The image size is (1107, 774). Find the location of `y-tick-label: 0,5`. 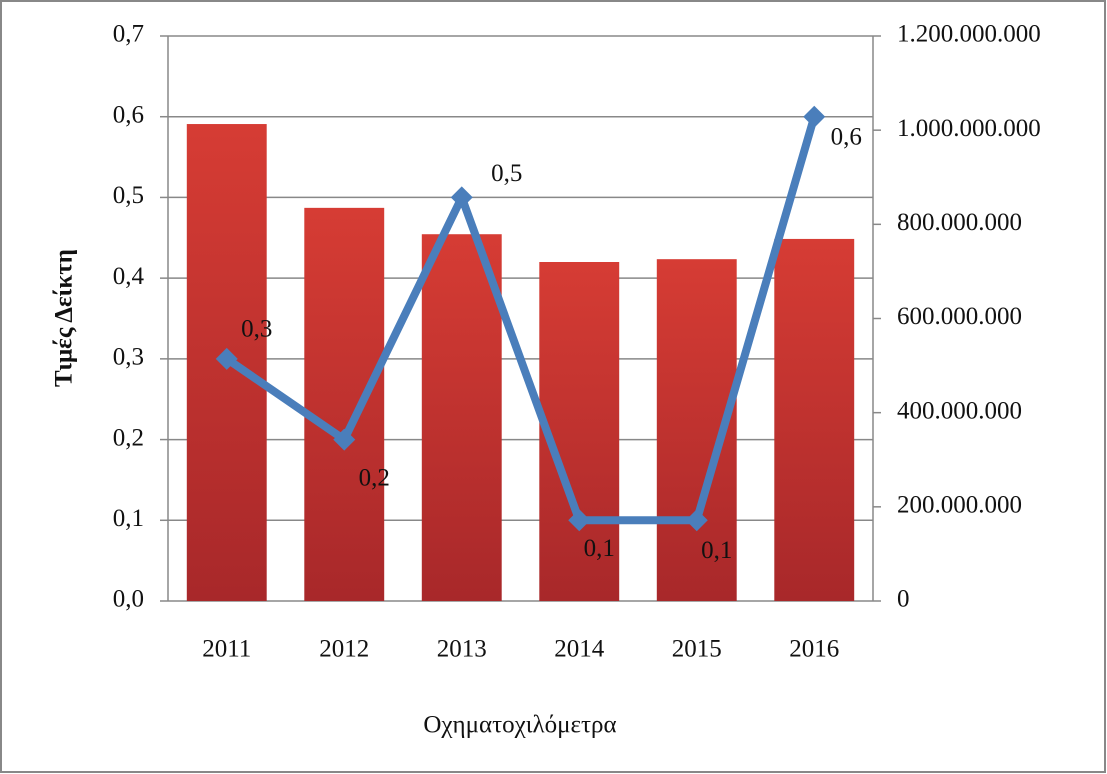

y-tick-label: 0,5 is located at coordinates (128, 195).